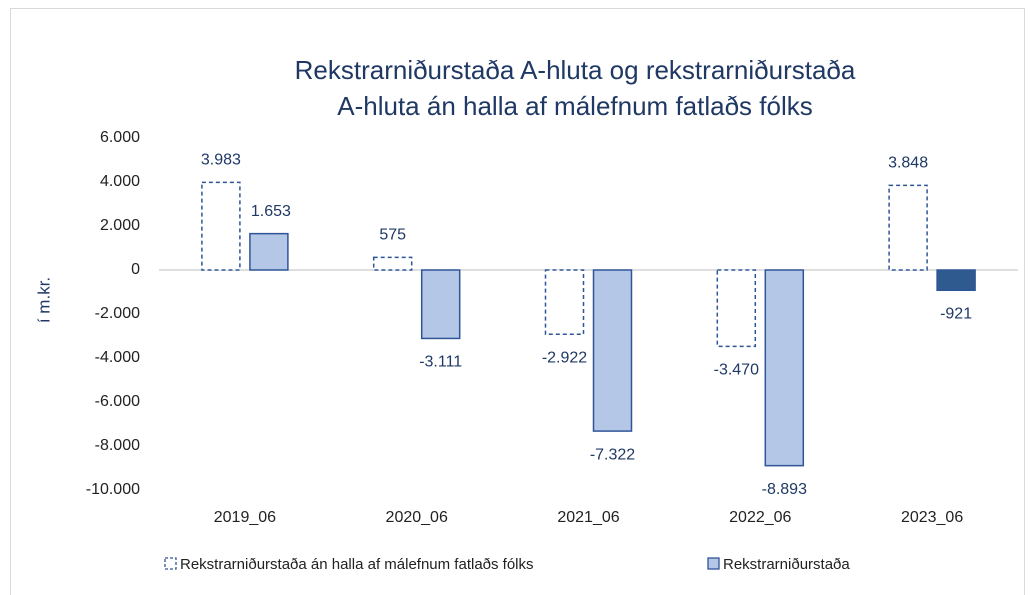 The height and width of the screenshot is (595, 1033). What do you see at coordinates (113, 489) in the screenshot?
I see `y-tick-label: -10.000` at bounding box center [113, 489].